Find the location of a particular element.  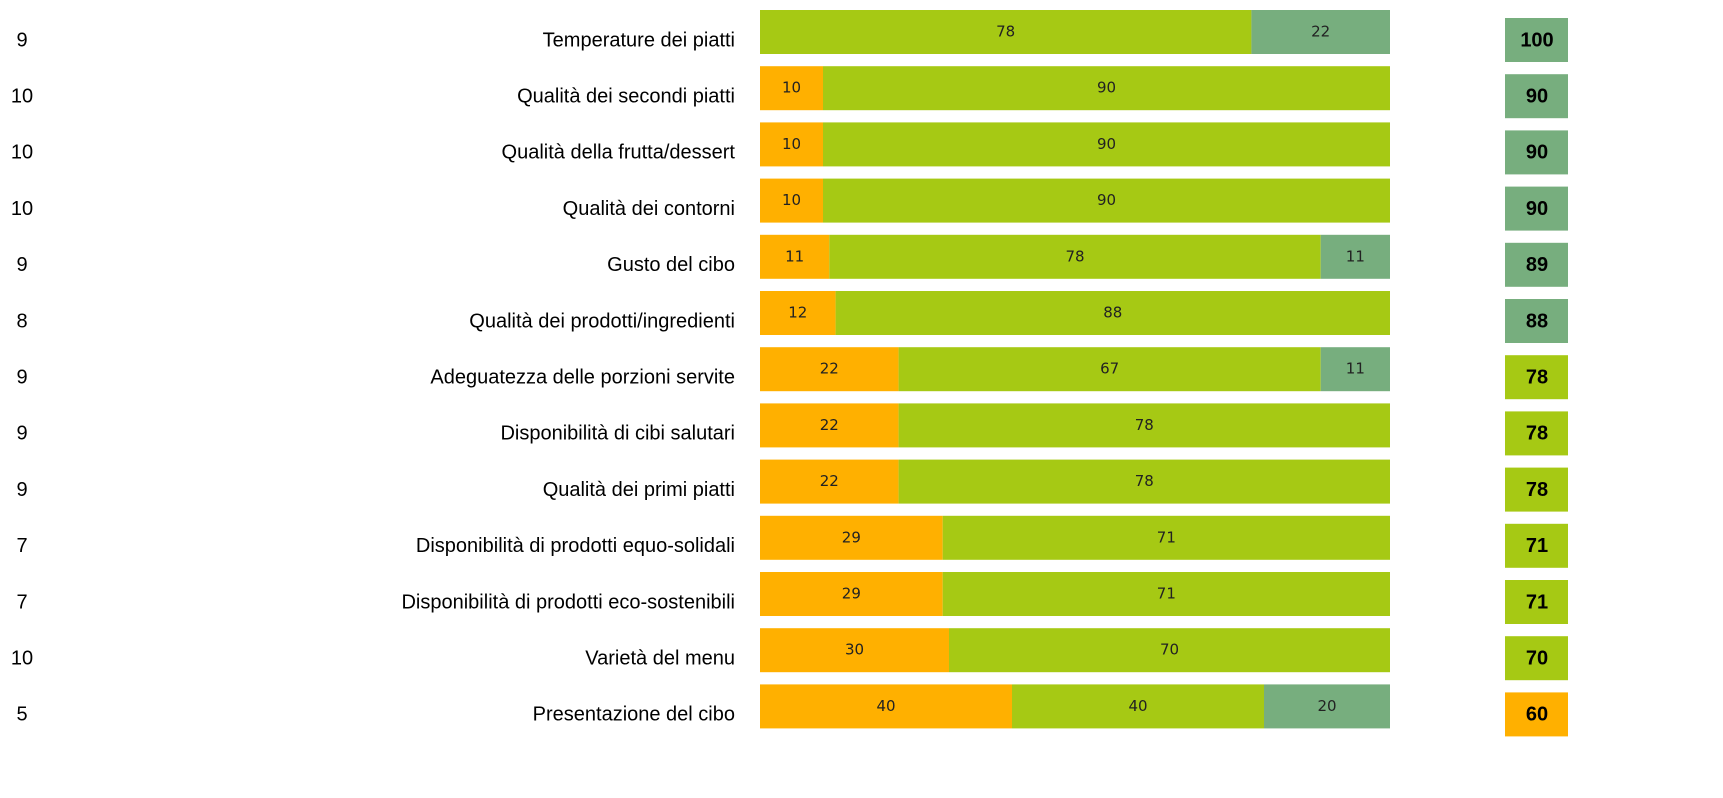

segment-label: 30 is located at coordinates (854, 650).